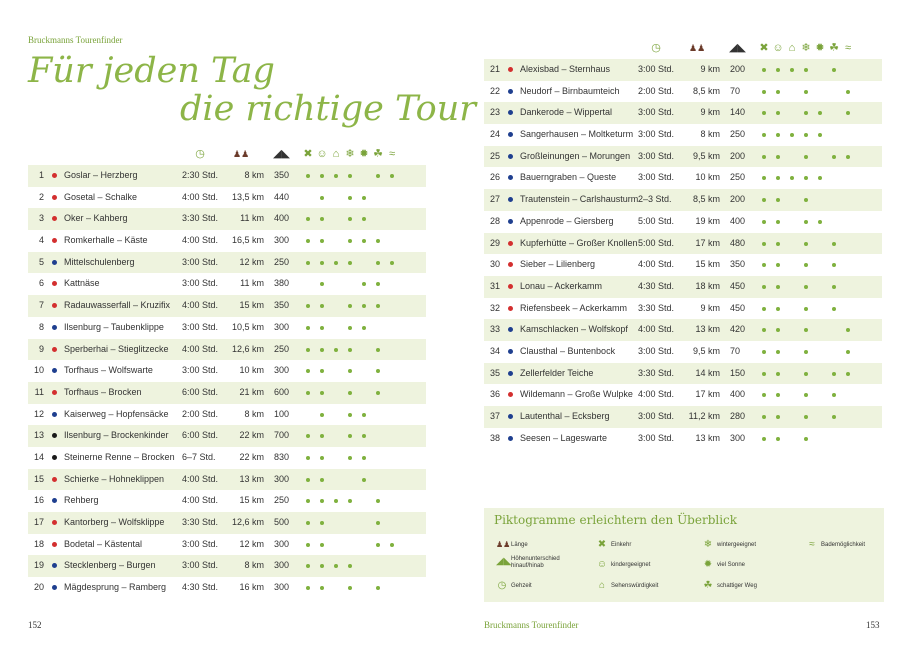 This screenshot has width=910, height=648. I want to click on tour-name: Torfhaus – Wolfswarte, so click(108, 370).